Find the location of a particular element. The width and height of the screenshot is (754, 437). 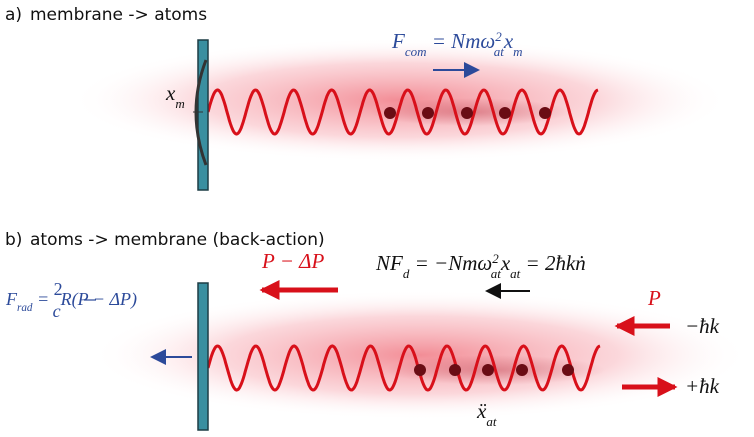

formula-part: d is located at coordinates (406, 273).